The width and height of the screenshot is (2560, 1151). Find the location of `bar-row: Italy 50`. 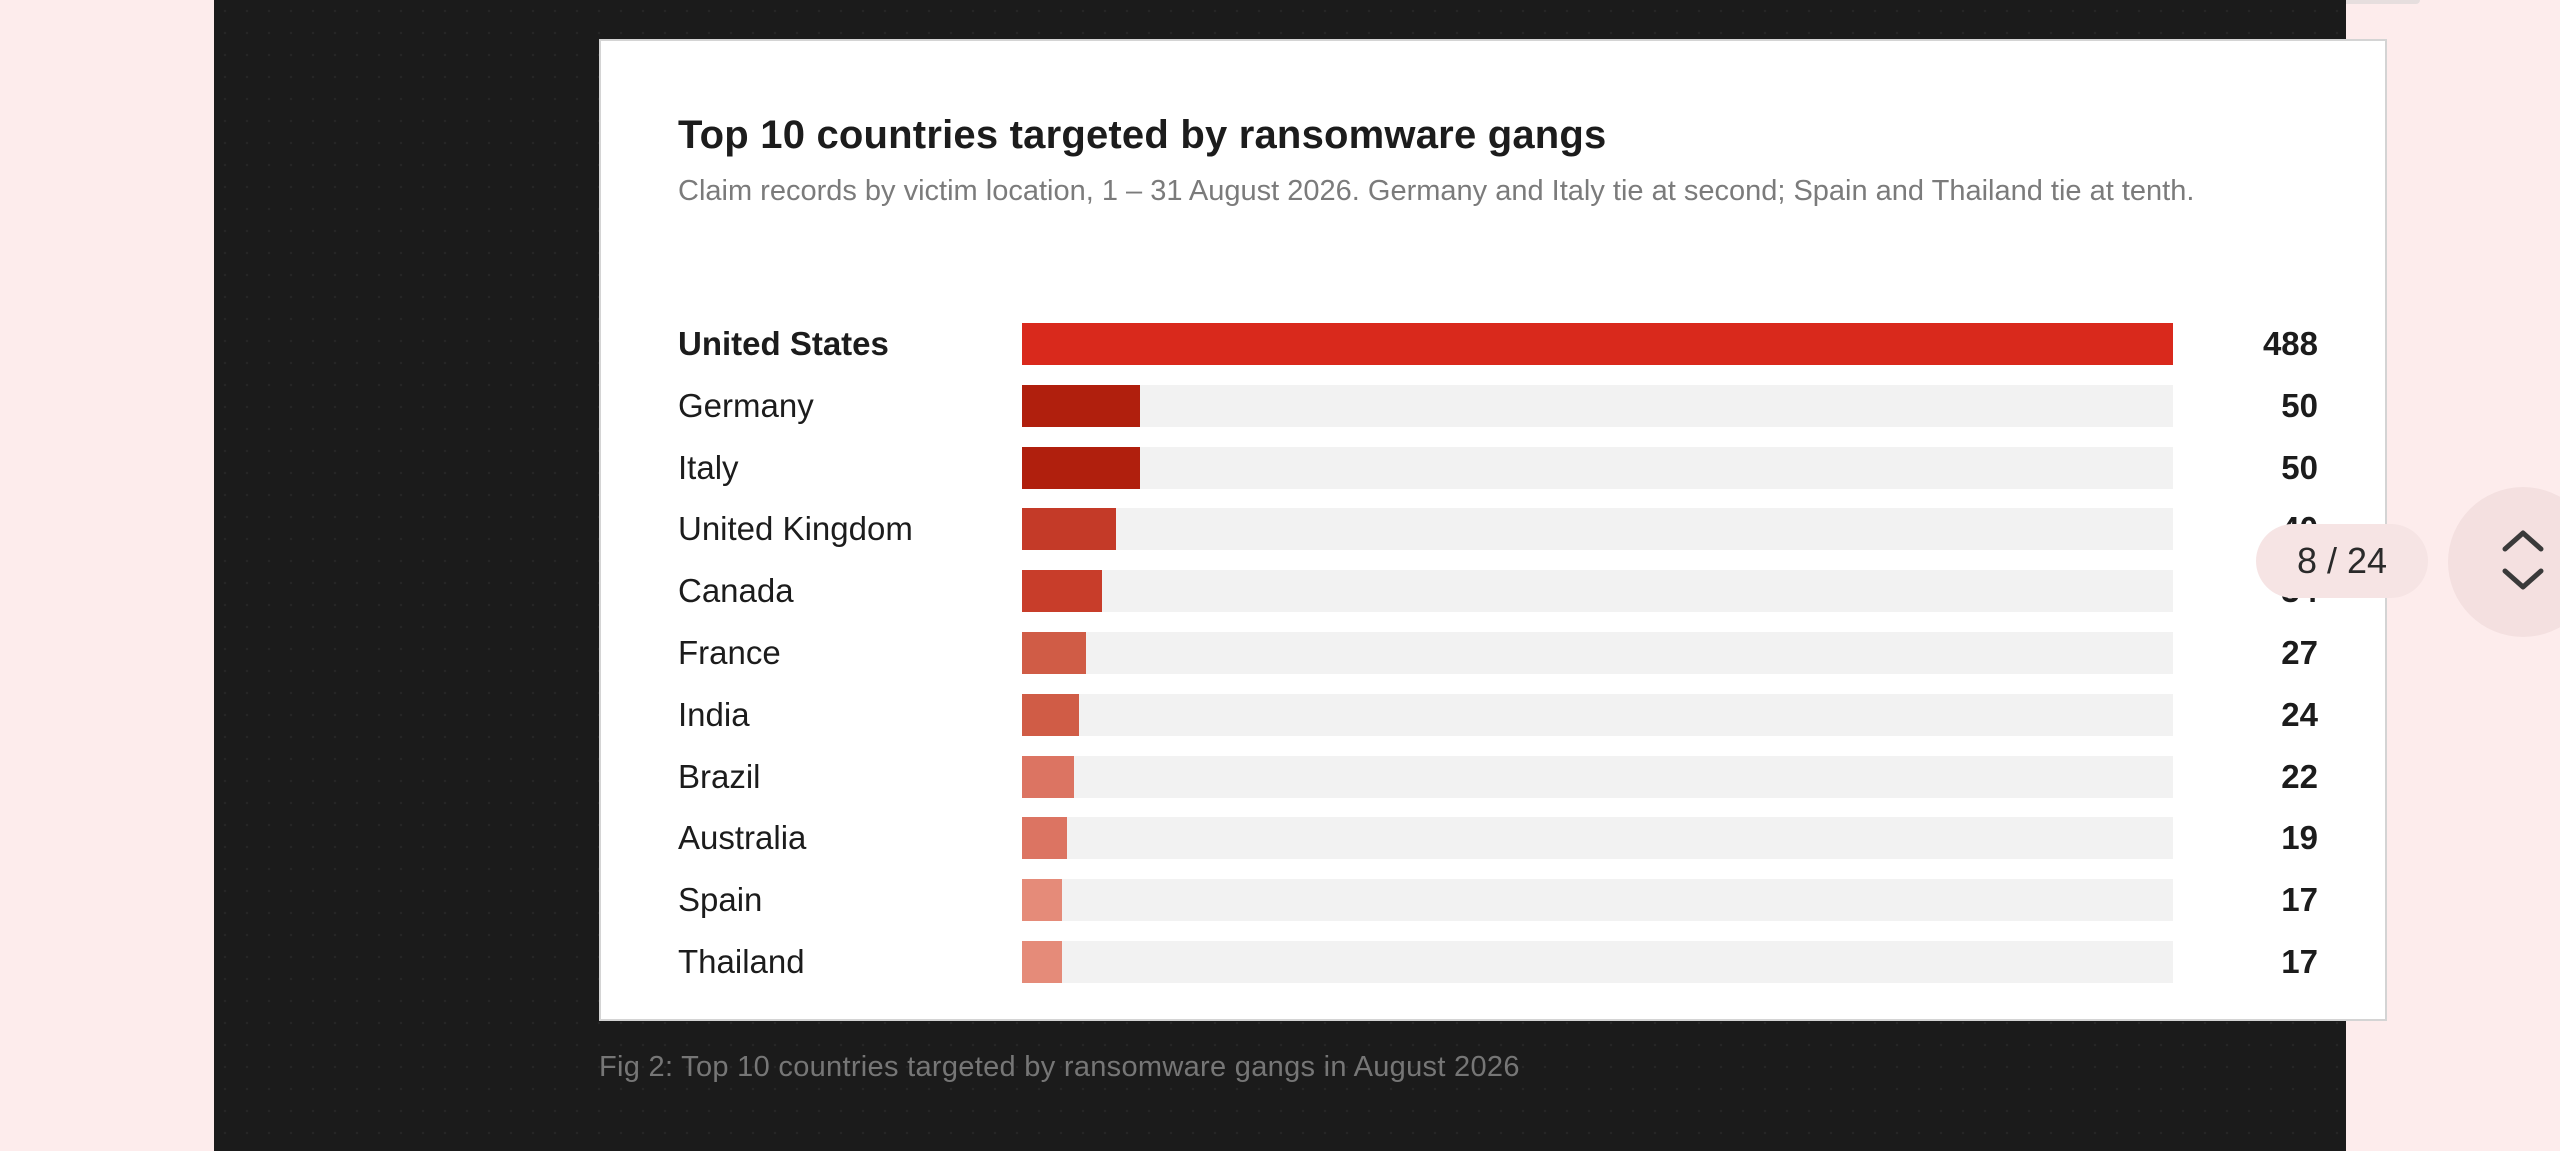

bar-row: Italy 50 is located at coordinates (1498, 468).